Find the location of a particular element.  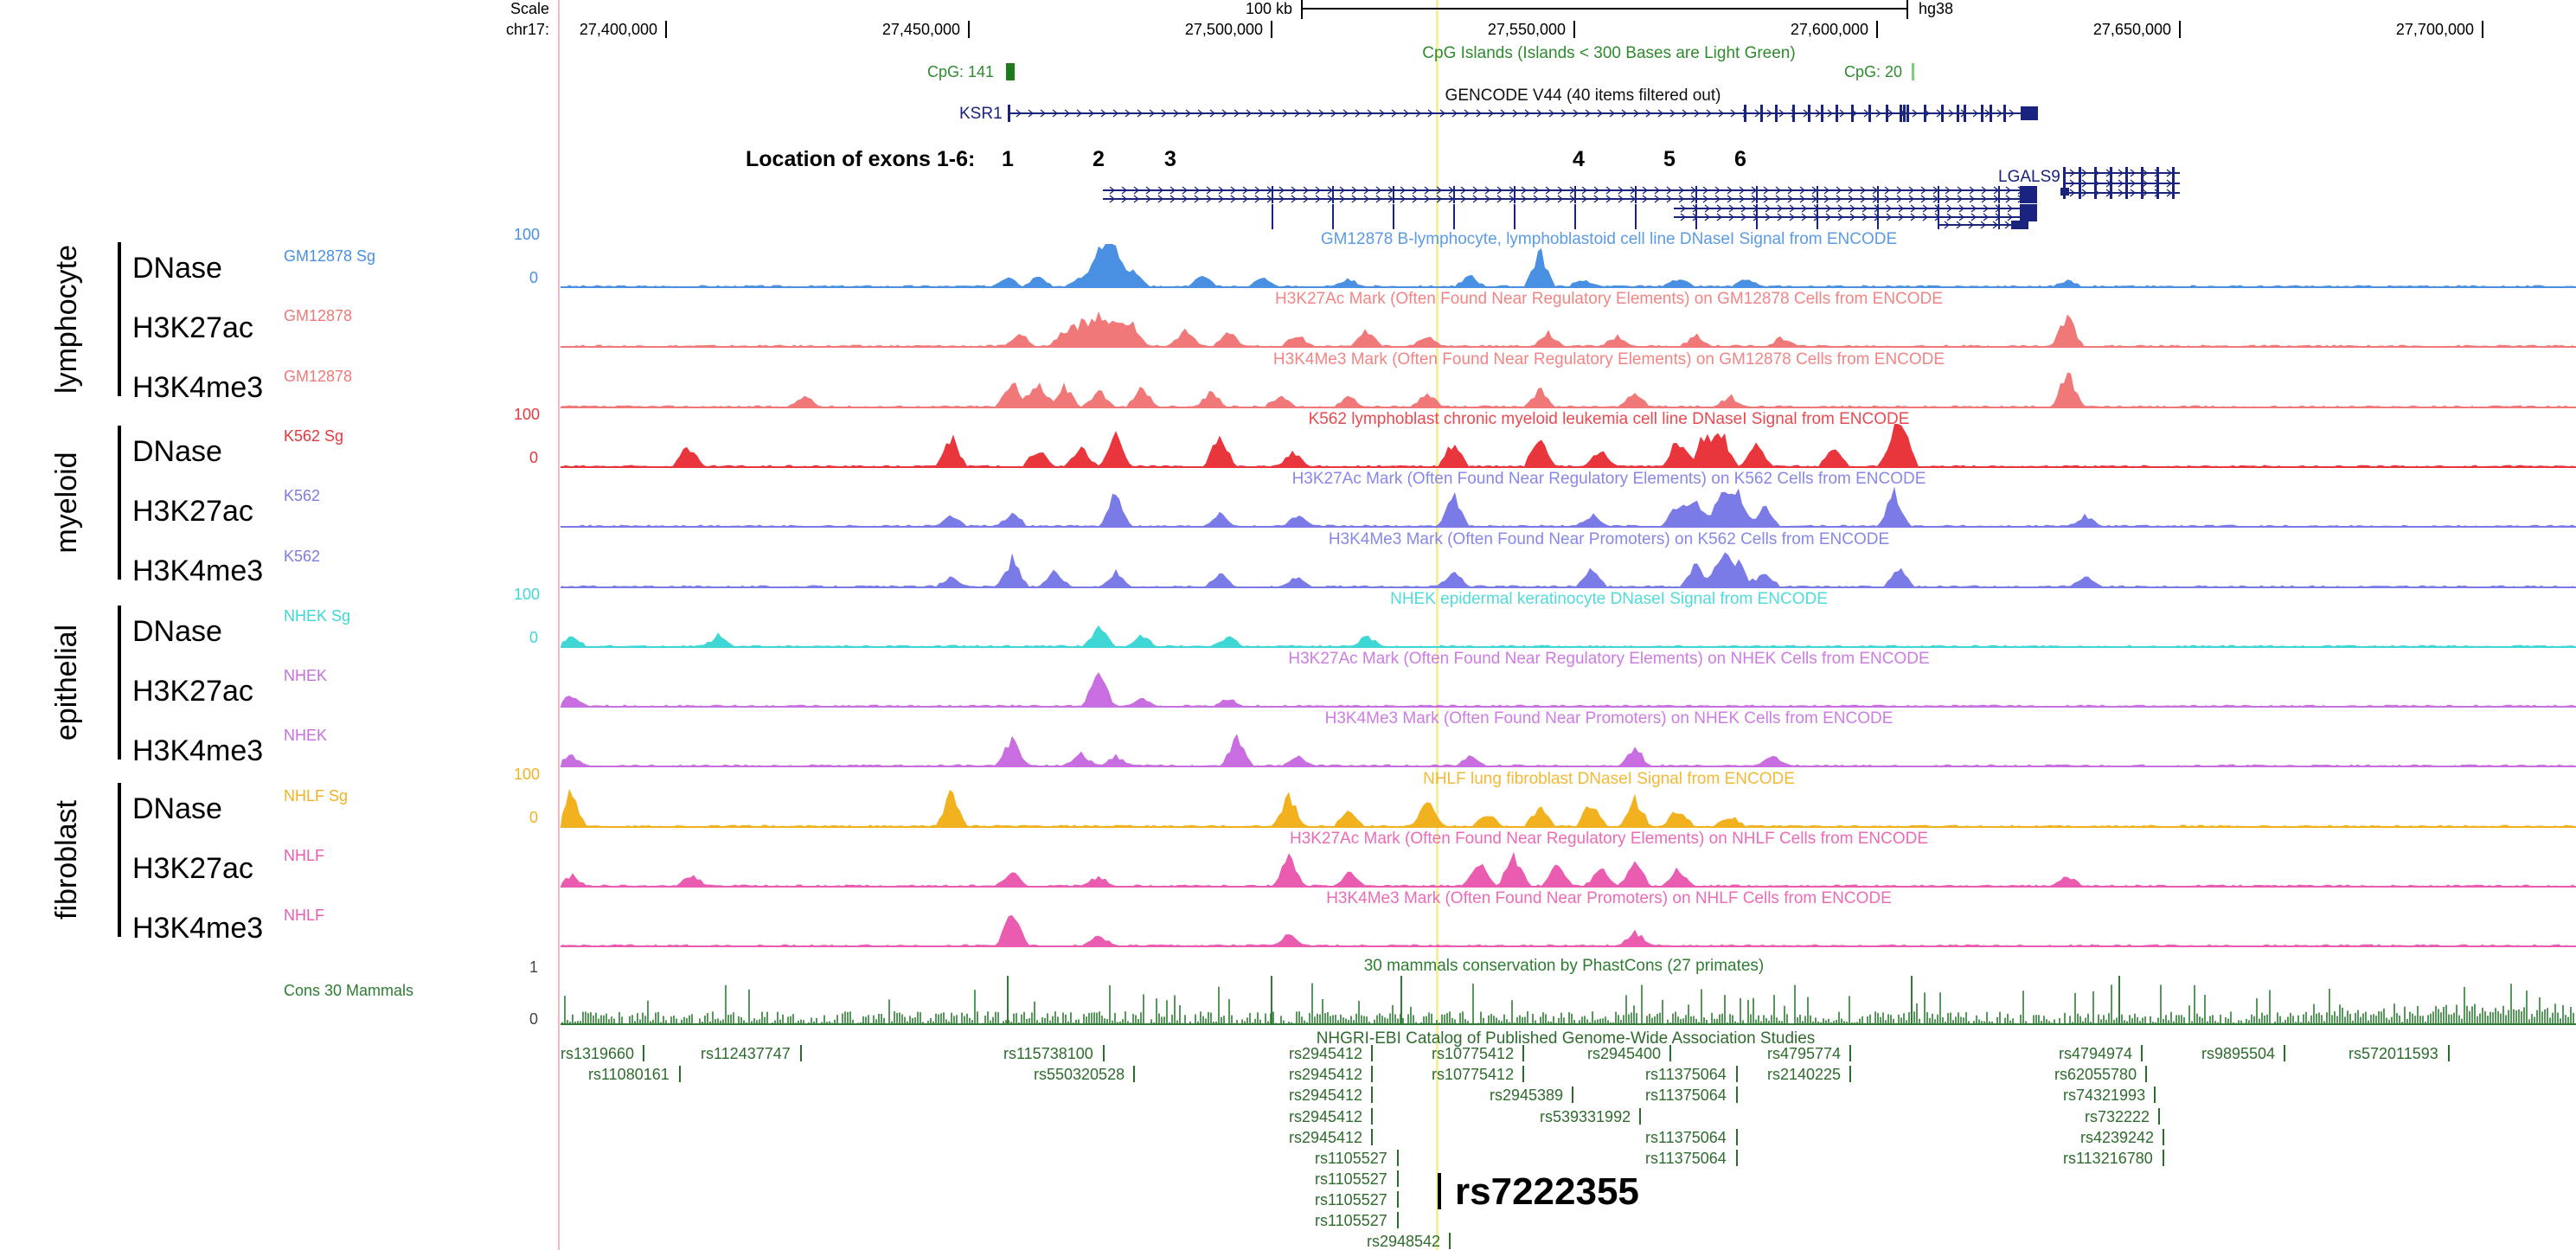

gene-transcripts is located at coordinates (1641, 198).